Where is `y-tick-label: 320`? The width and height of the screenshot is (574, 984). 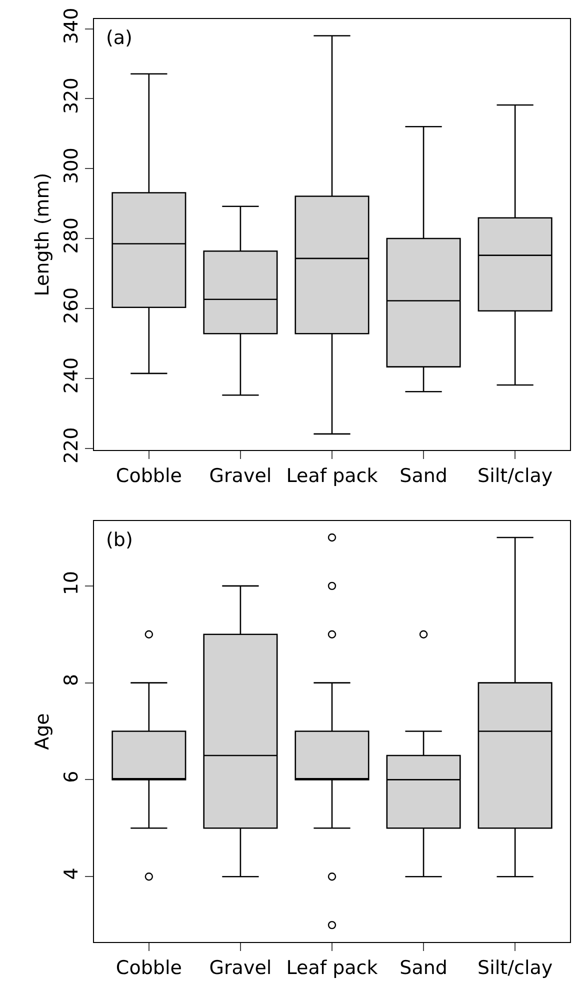
y-tick-label: 320 is located at coordinates (71, 96).